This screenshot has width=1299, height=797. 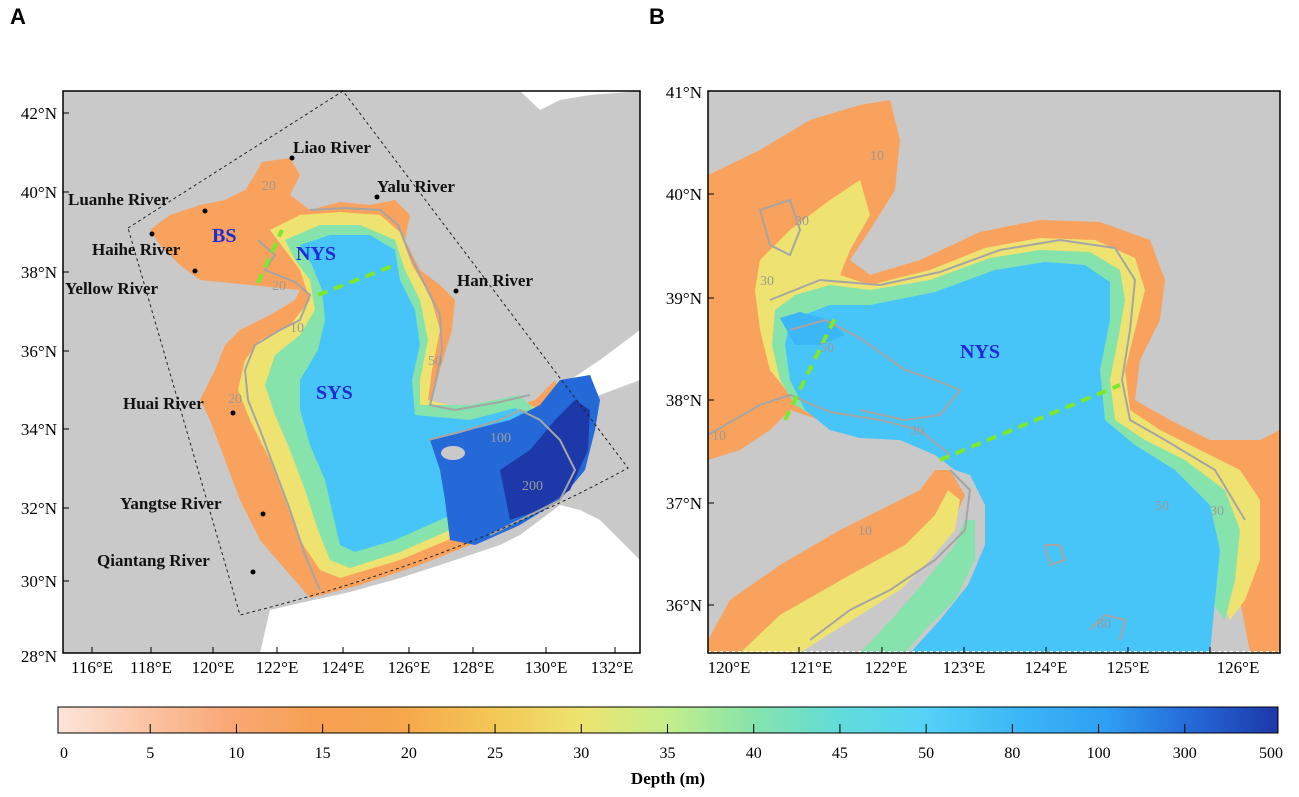 I want to click on lat-tick-label: 32°N, so click(x=39, y=508).